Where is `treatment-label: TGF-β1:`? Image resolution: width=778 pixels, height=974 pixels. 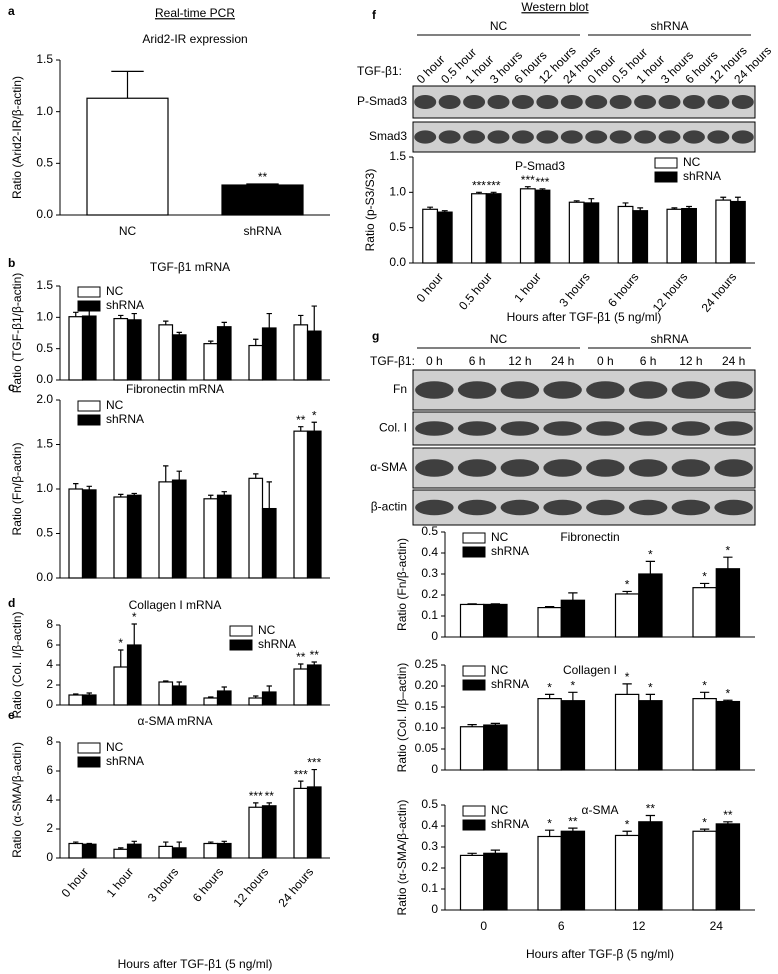 treatment-label: TGF-β1: is located at coordinates (379, 71).